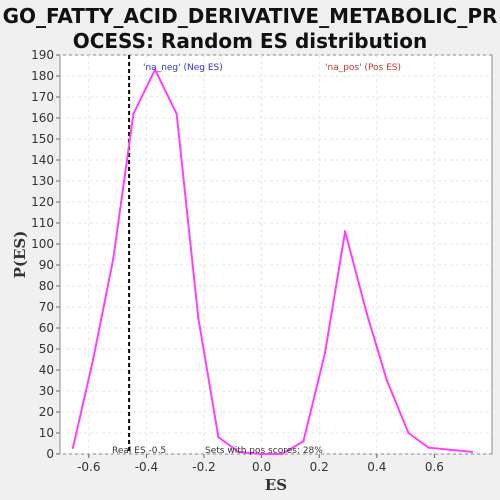  Describe the element at coordinates (42, 223) in the screenshot. I see `y-tick-label: 110` at that location.